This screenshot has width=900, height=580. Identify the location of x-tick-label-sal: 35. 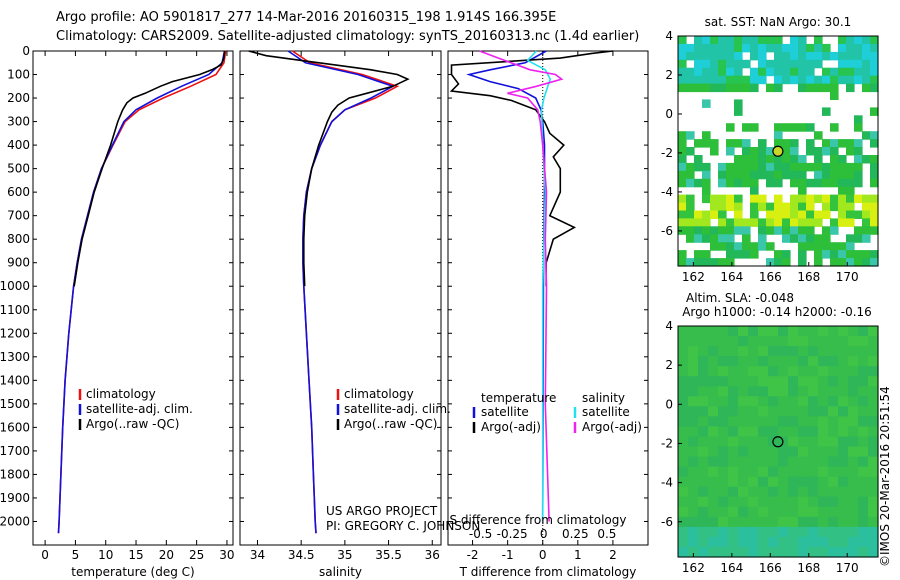
(344, 555).